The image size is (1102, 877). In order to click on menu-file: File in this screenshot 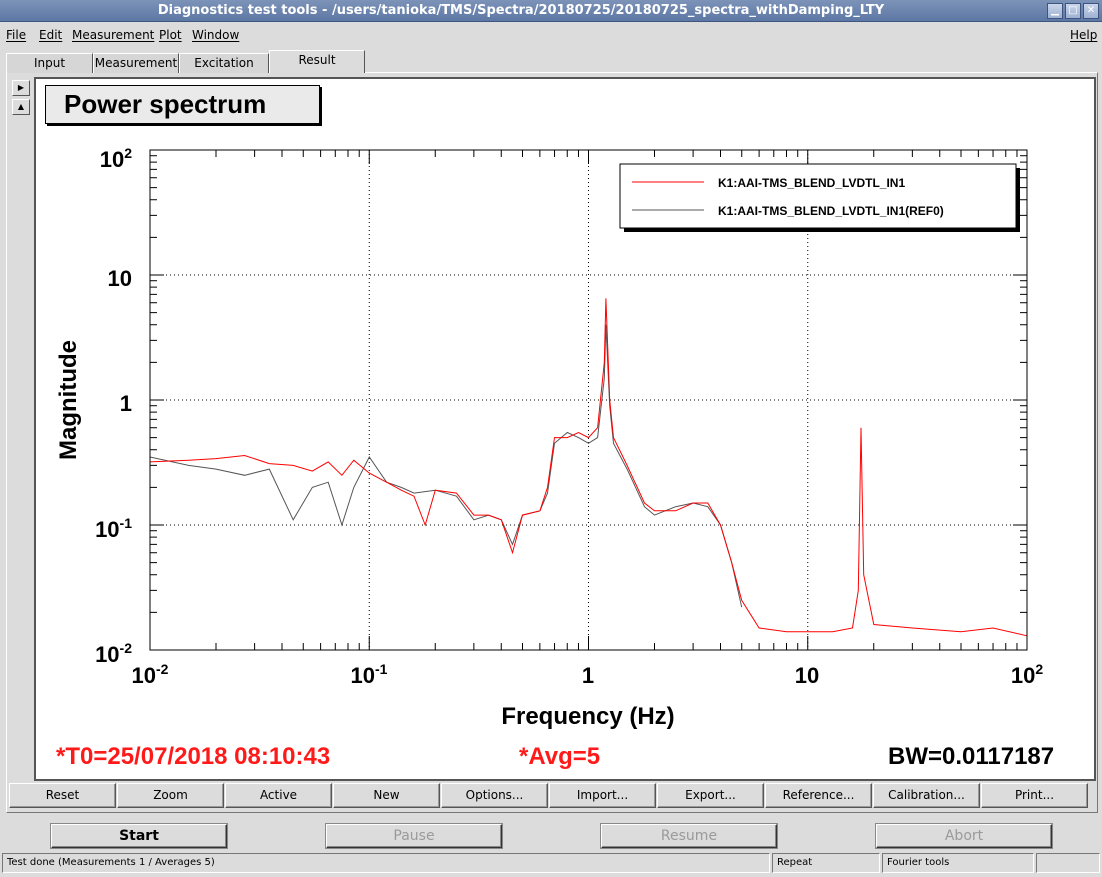, I will do `click(16, 35)`.